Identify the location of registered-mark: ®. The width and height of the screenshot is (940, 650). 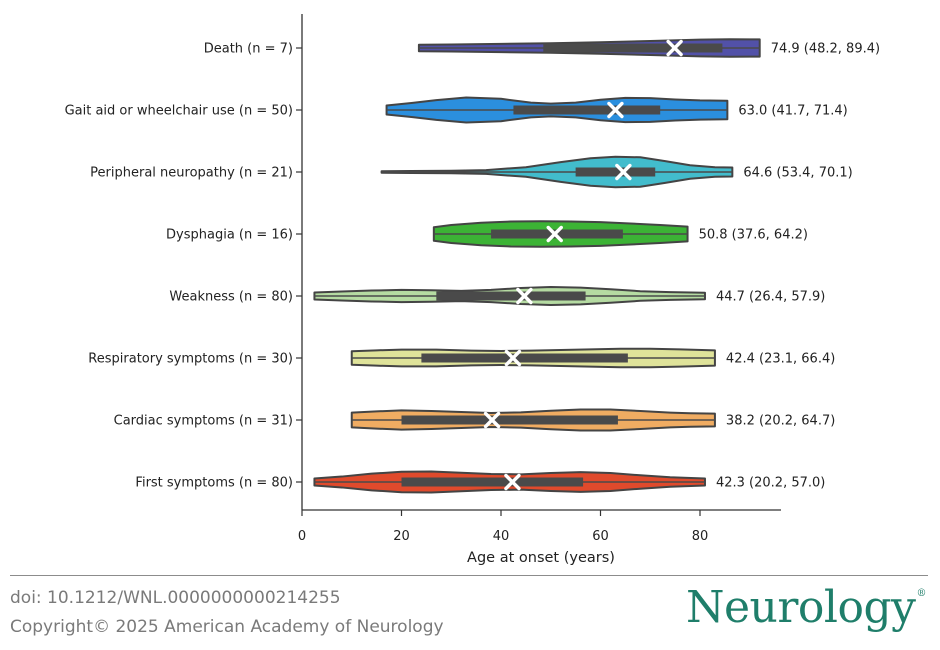
(921, 593).